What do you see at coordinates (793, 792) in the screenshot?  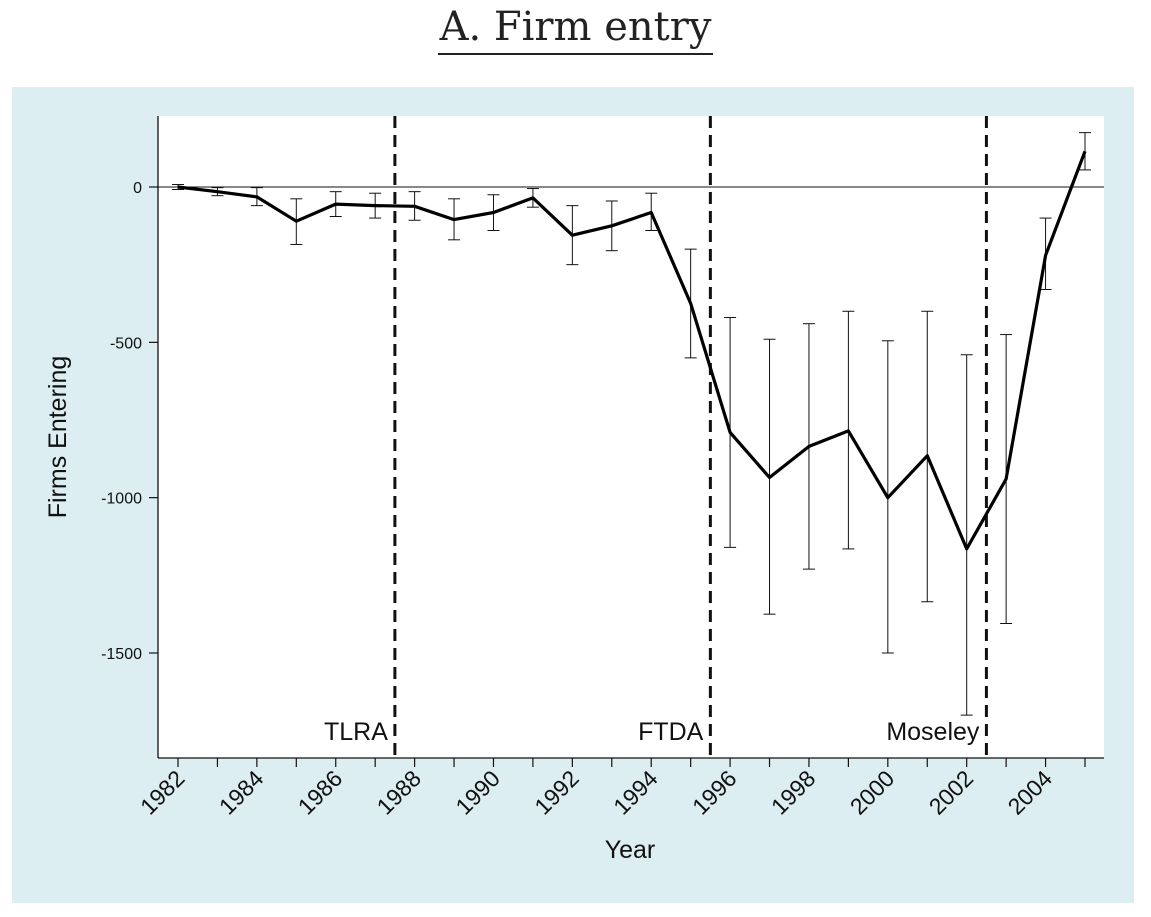 I see `x-tick-label: 1998` at bounding box center [793, 792].